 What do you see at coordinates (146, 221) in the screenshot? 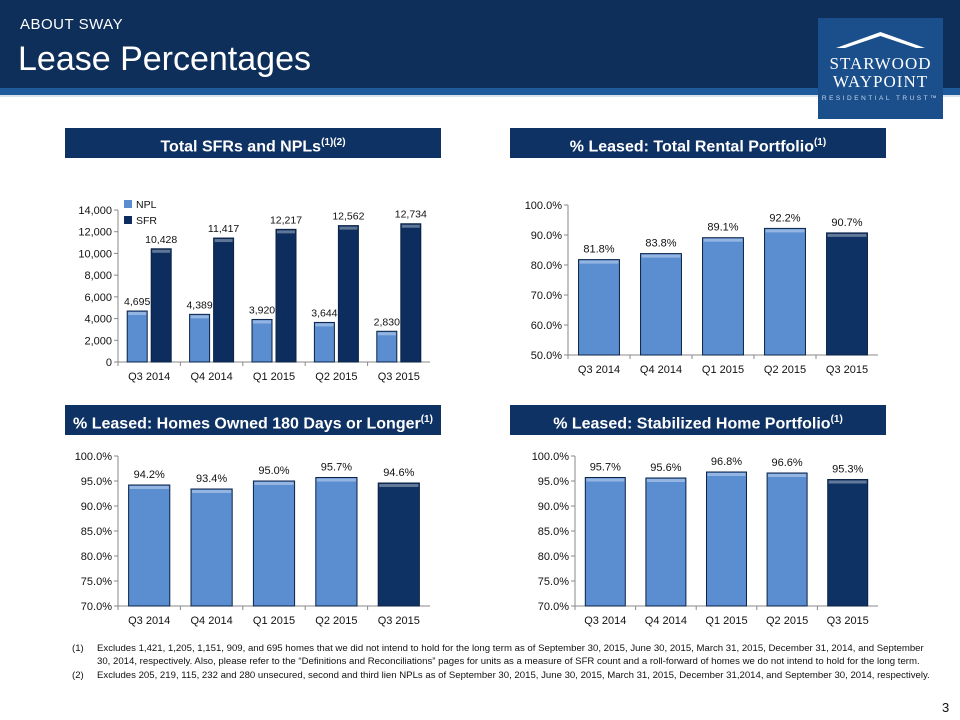
I see `legend-label: SFR` at bounding box center [146, 221].